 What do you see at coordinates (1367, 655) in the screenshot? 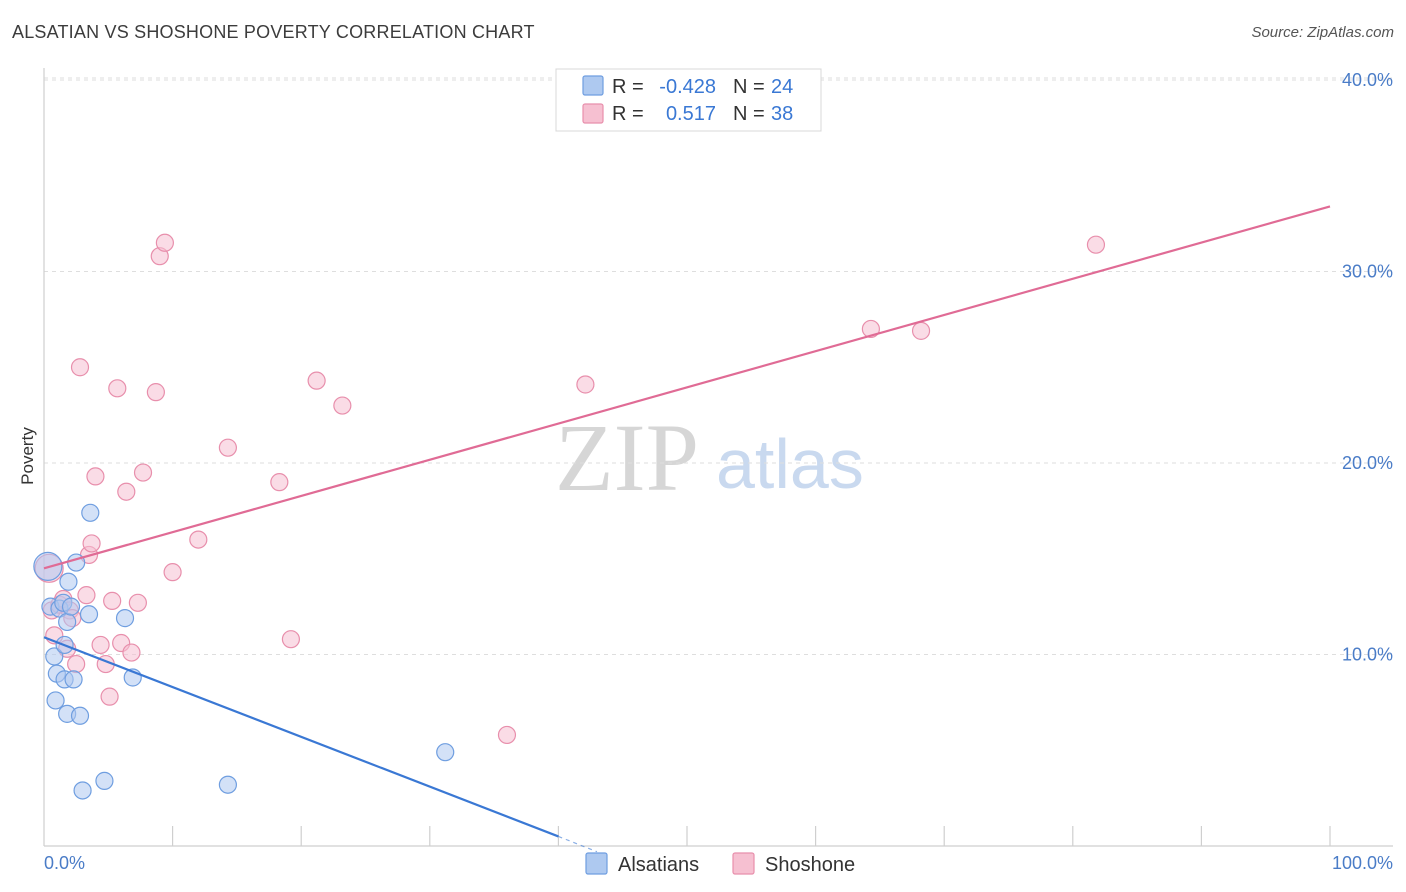
I see `y-tick-label: 10.0%` at bounding box center [1367, 655].